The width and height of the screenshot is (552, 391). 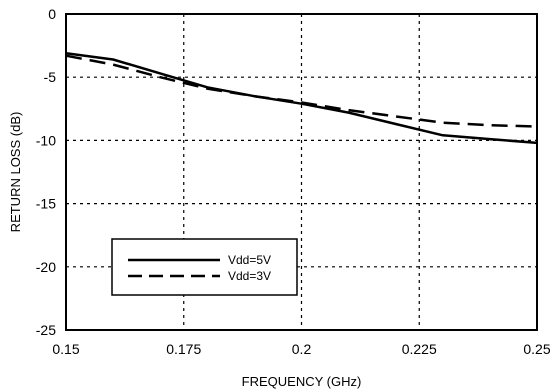 What do you see at coordinates (249, 260) in the screenshot?
I see `legend-label-vdd-5v: Vdd=5V` at bounding box center [249, 260].